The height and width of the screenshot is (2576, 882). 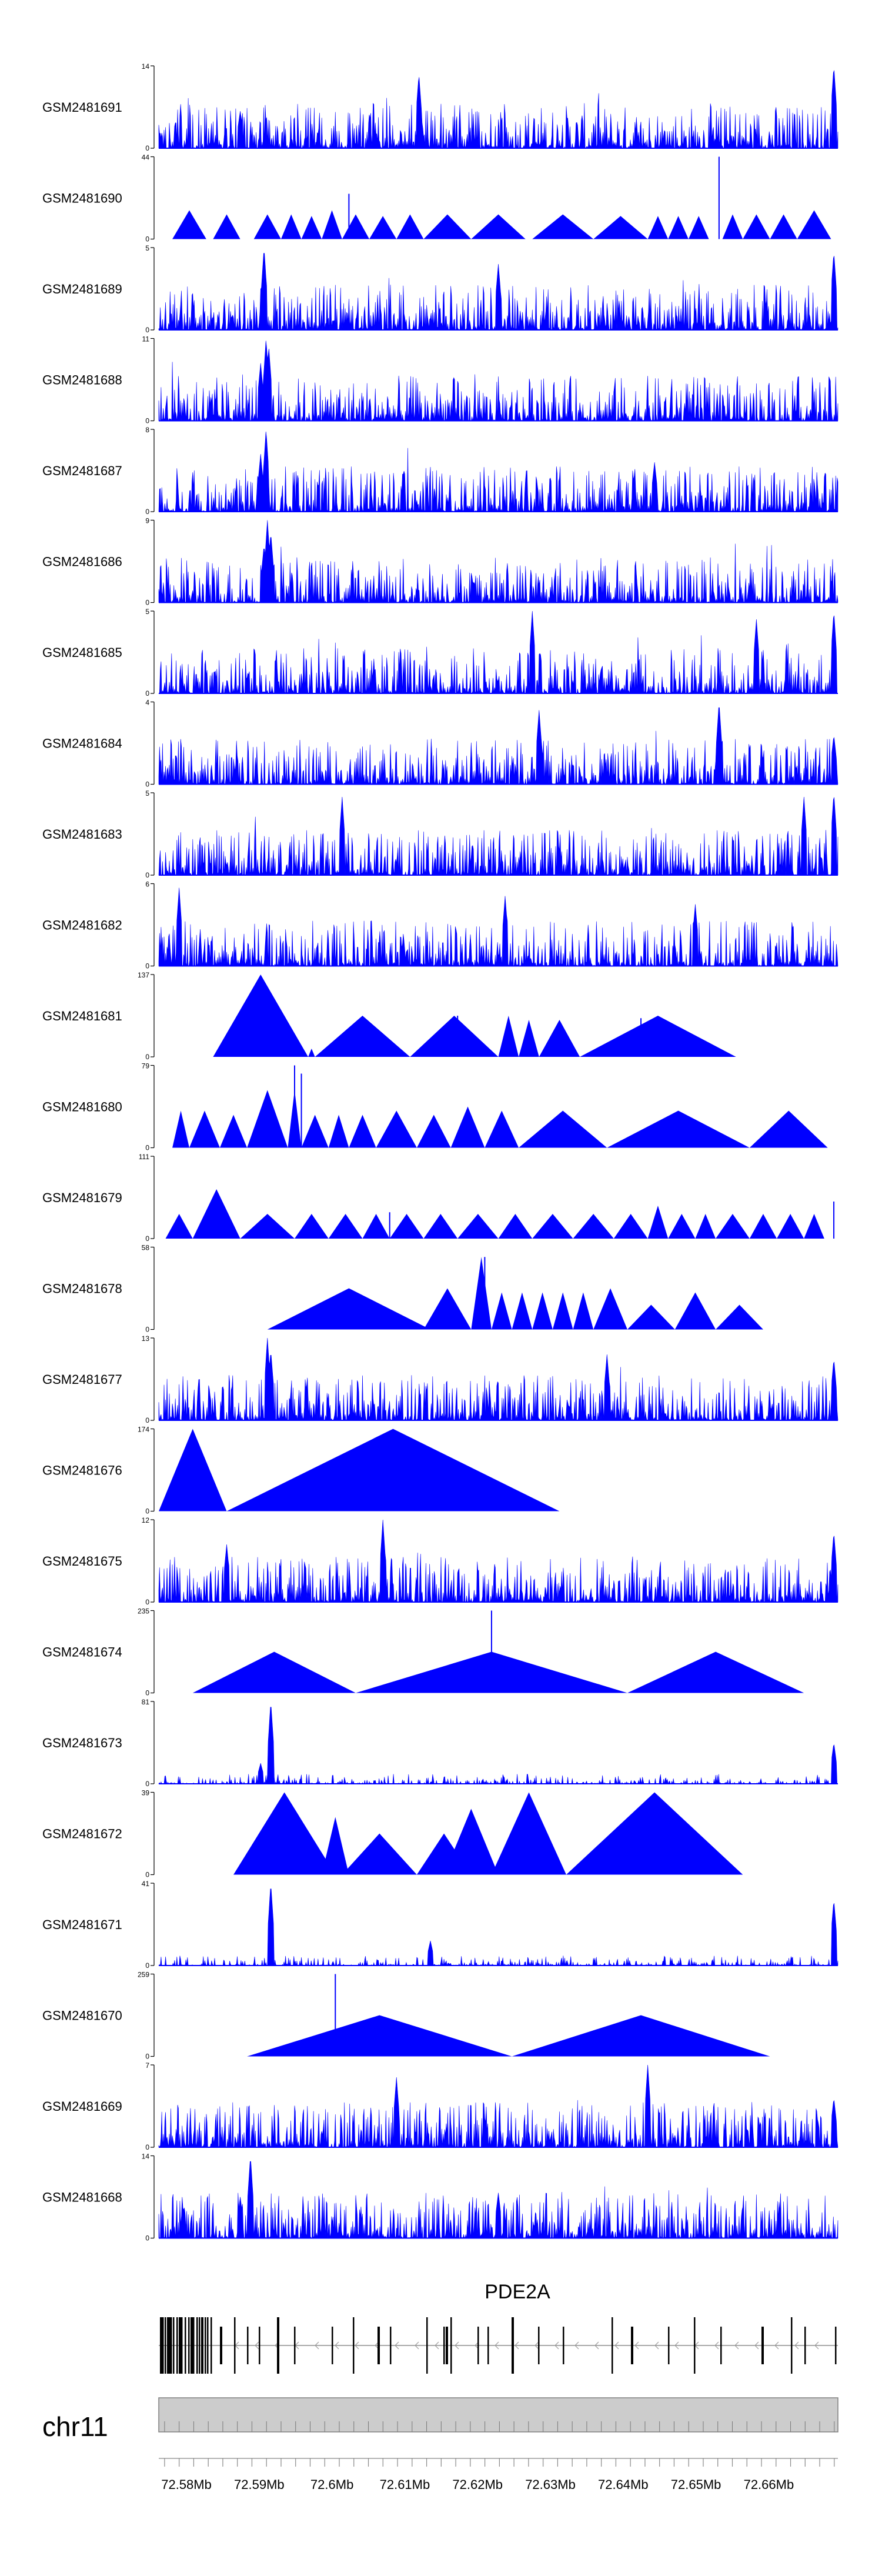 I want to click on y-max-label: 41, so click(x=146, y=1884).